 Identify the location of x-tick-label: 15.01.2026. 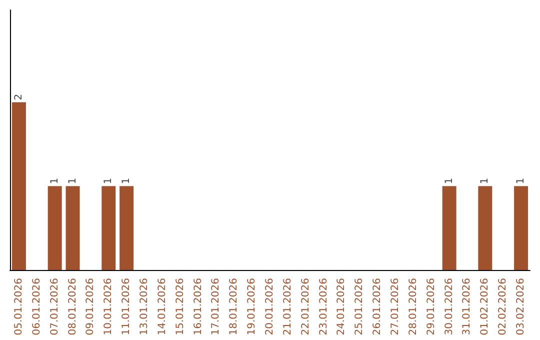
(180, 307).